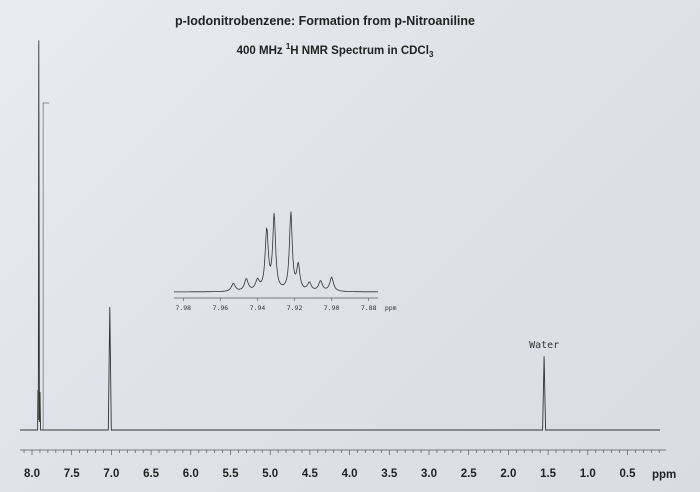 The image size is (700, 492). I want to click on x-tick-label: 1.5, so click(548, 474).